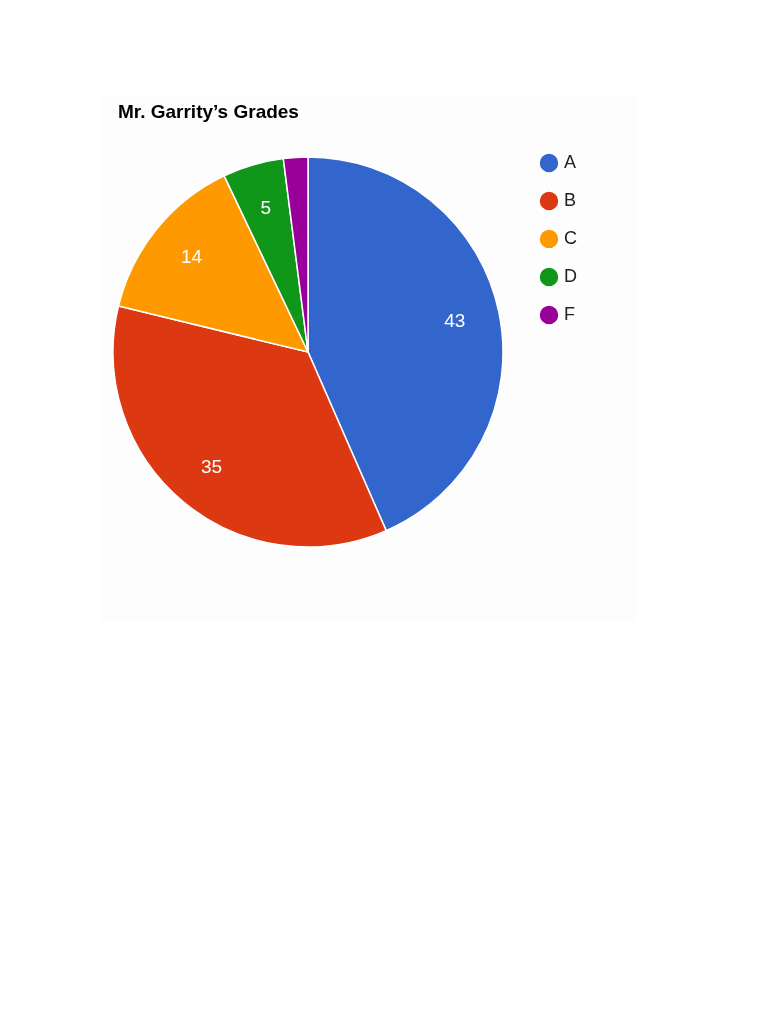 This screenshot has width=768, height=1024. What do you see at coordinates (570, 162) in the screenshot?
I see `legend-label: A` at bounding box center [570, 162].